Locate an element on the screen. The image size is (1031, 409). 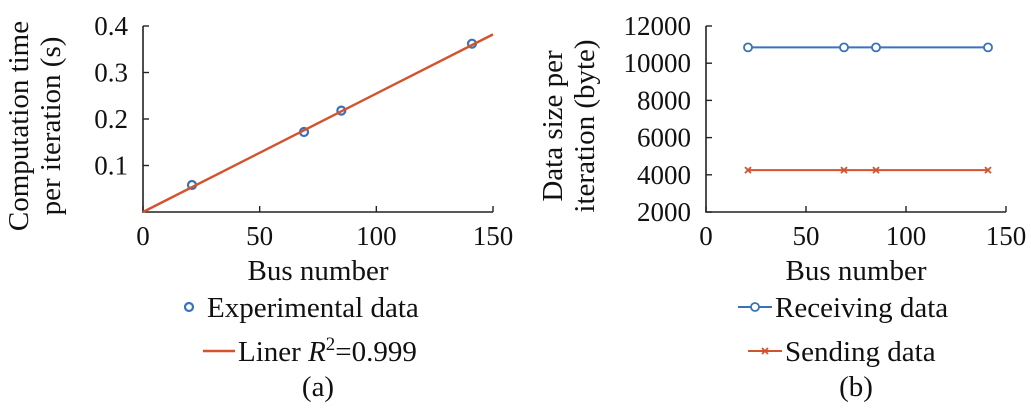
legend-fit-superscript: 2 is located at coordinates (331, 344).